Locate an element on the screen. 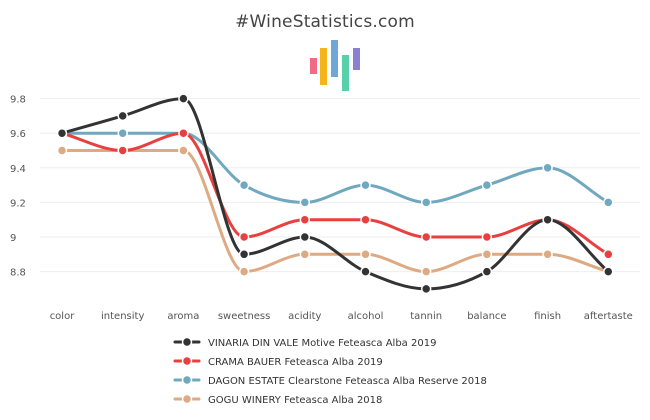  x-tick-label: tannin is located at coordinates (426, 316).